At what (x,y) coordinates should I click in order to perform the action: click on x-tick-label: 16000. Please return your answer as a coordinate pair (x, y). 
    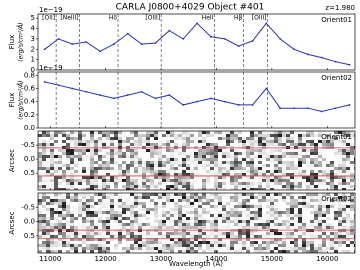
    Looking at the image, I should click on (327, 259).